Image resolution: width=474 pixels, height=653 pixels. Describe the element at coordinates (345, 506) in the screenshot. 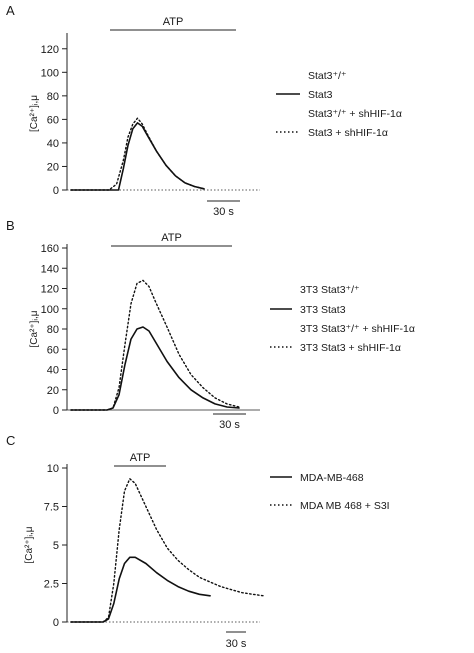

I see `legend-entry: MDA MB 468 + S3I` at that location.